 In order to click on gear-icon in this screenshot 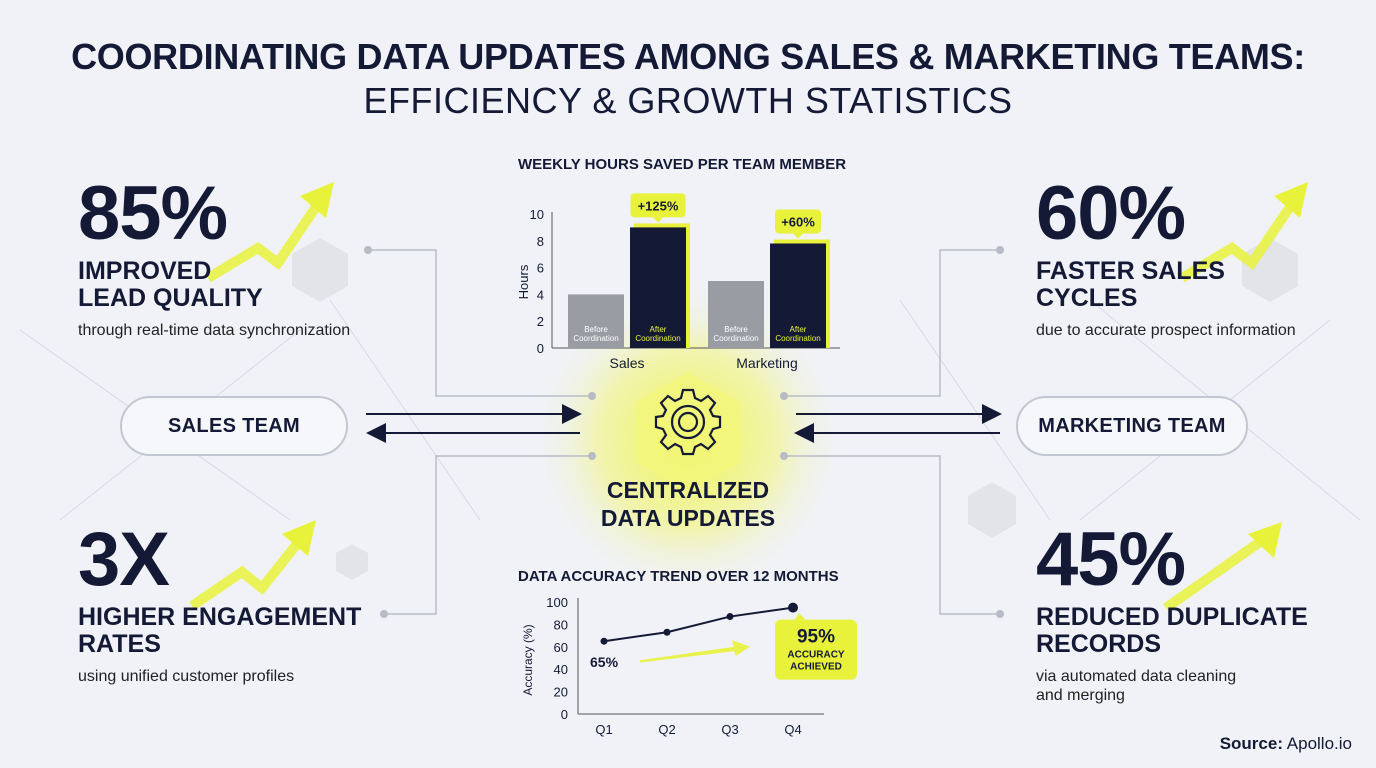, I will do `click(688, 422)`.